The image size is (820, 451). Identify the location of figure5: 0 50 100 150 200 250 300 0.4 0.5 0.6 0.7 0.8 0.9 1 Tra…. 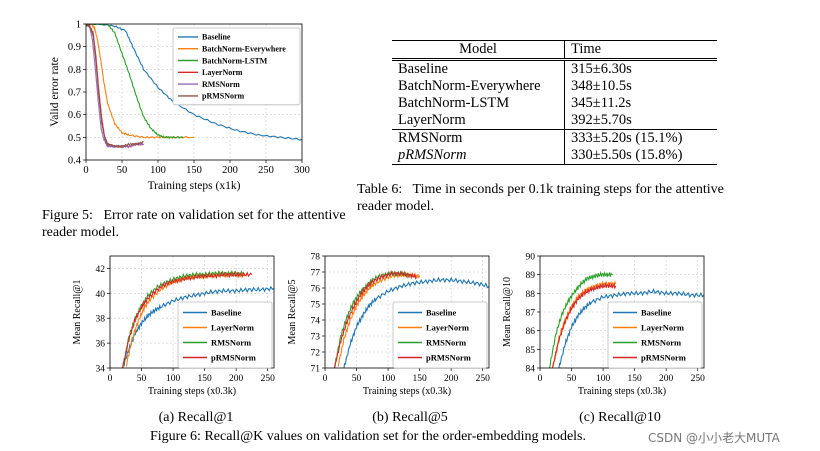
(179, 107).